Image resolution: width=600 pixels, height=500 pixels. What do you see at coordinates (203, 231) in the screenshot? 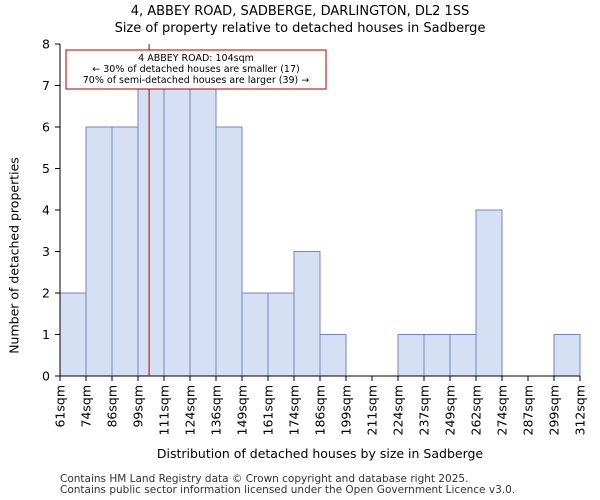
I see `bar-124sqm` at bounding box center [203, 231].